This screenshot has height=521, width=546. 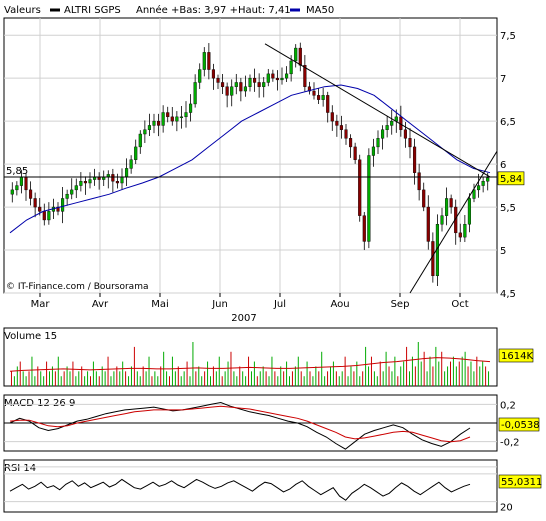 I want to click on price-x-tick-label: Avr, so click(x=100, y=304).